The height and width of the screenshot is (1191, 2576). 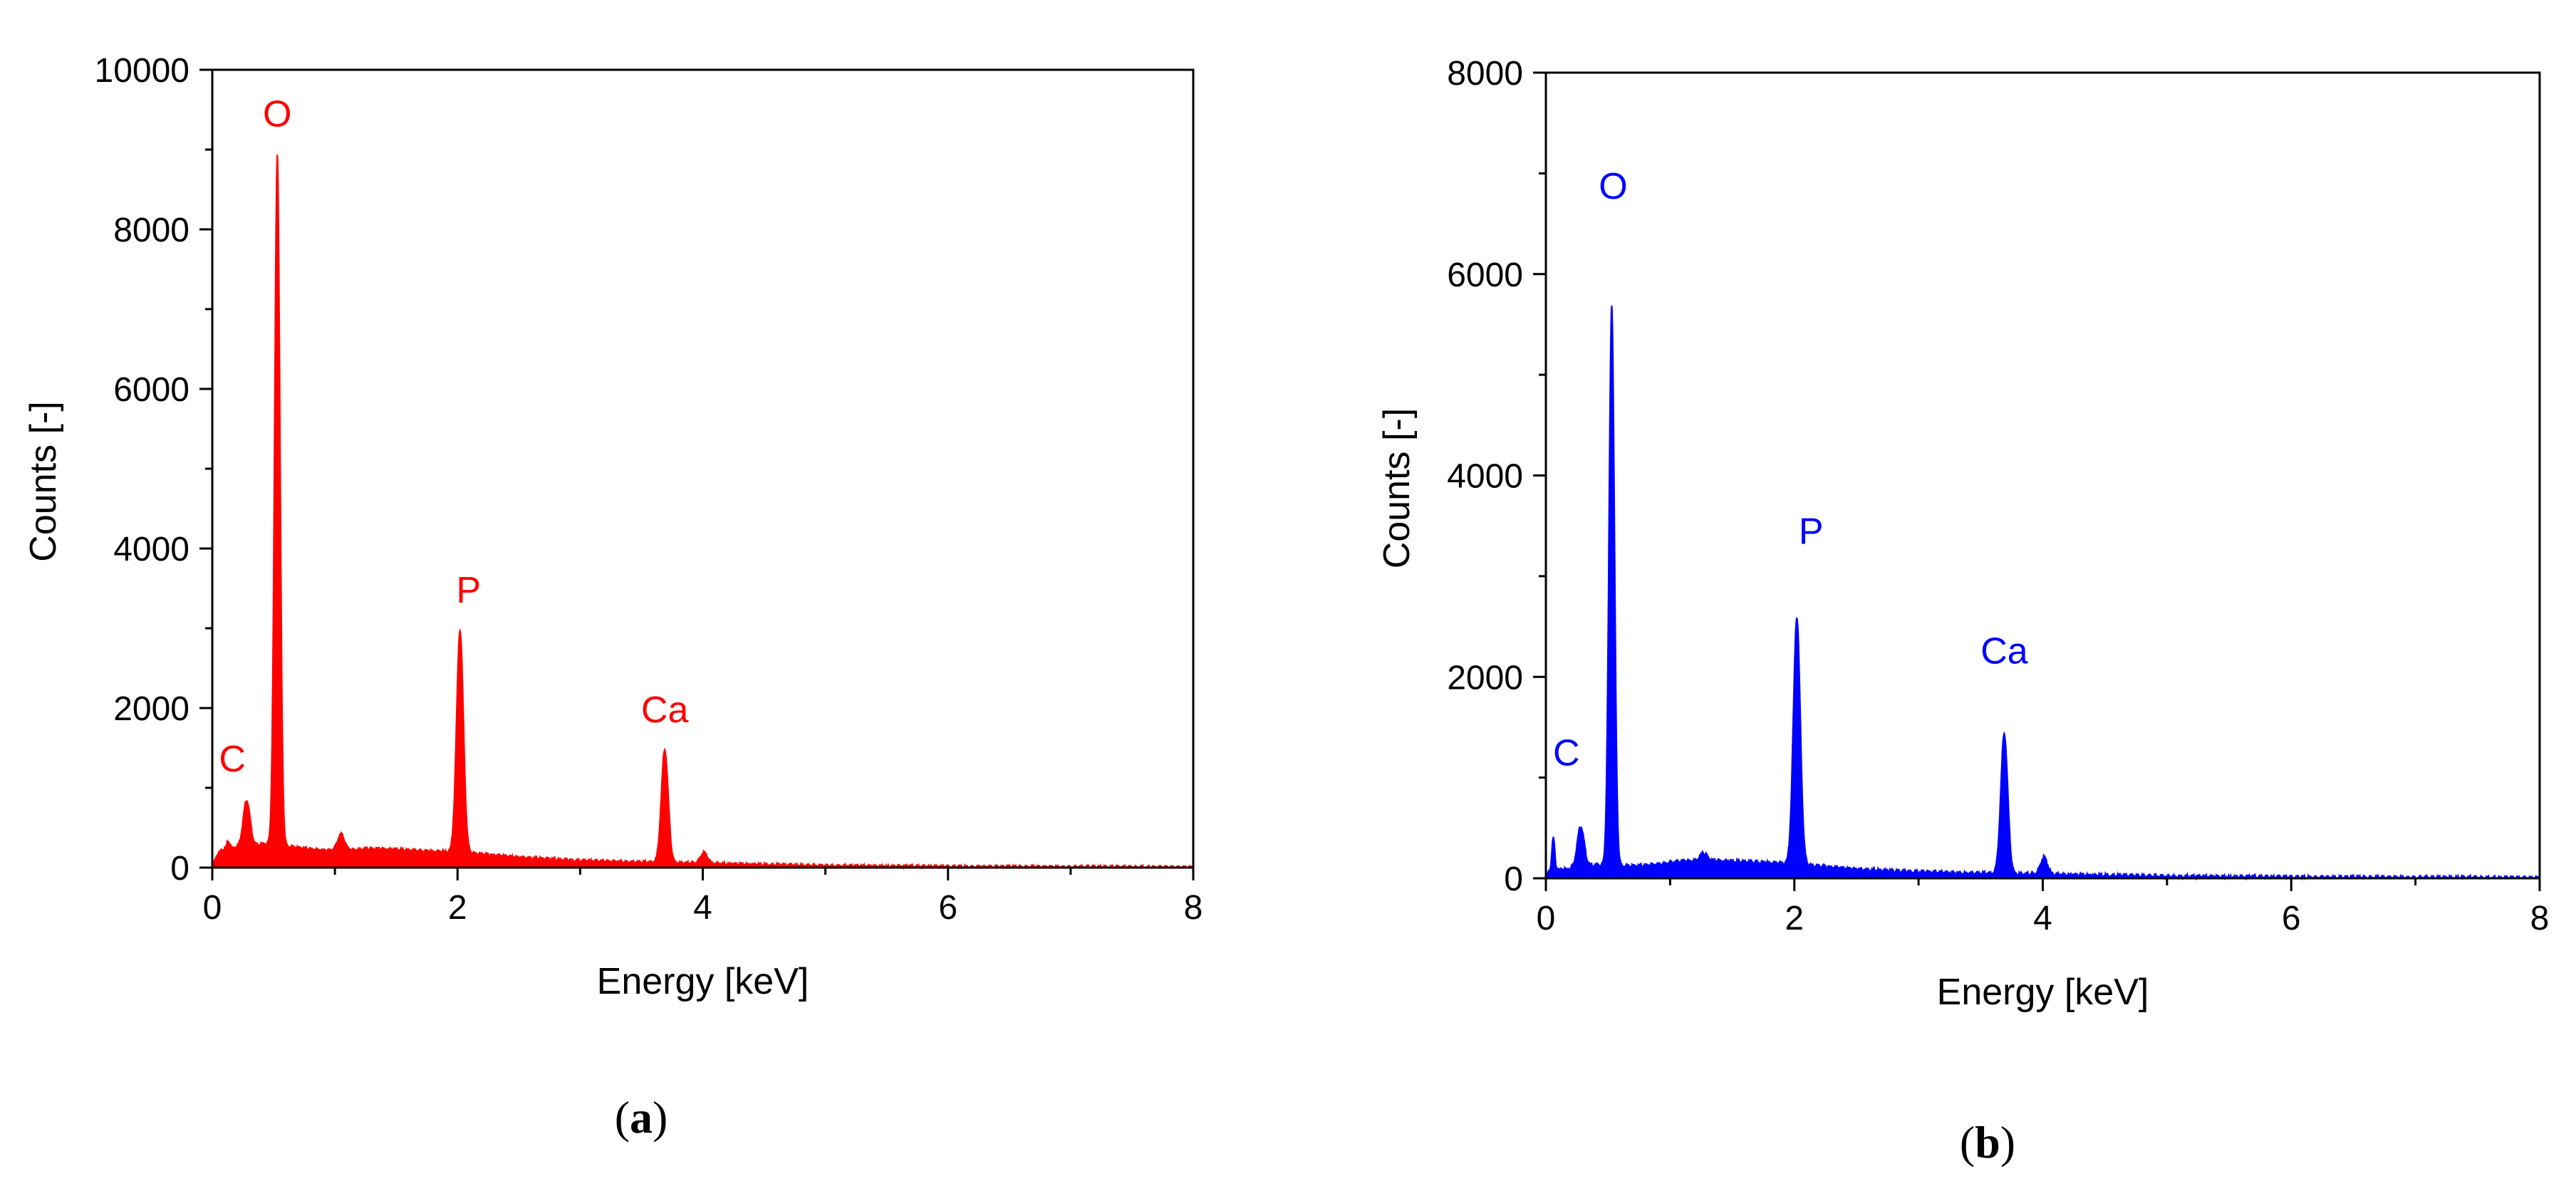 What do you see at coordinates (1987, 1142) in the screenshot?
I see `panel-label: (b)` at bounding box center [1987, 1142].